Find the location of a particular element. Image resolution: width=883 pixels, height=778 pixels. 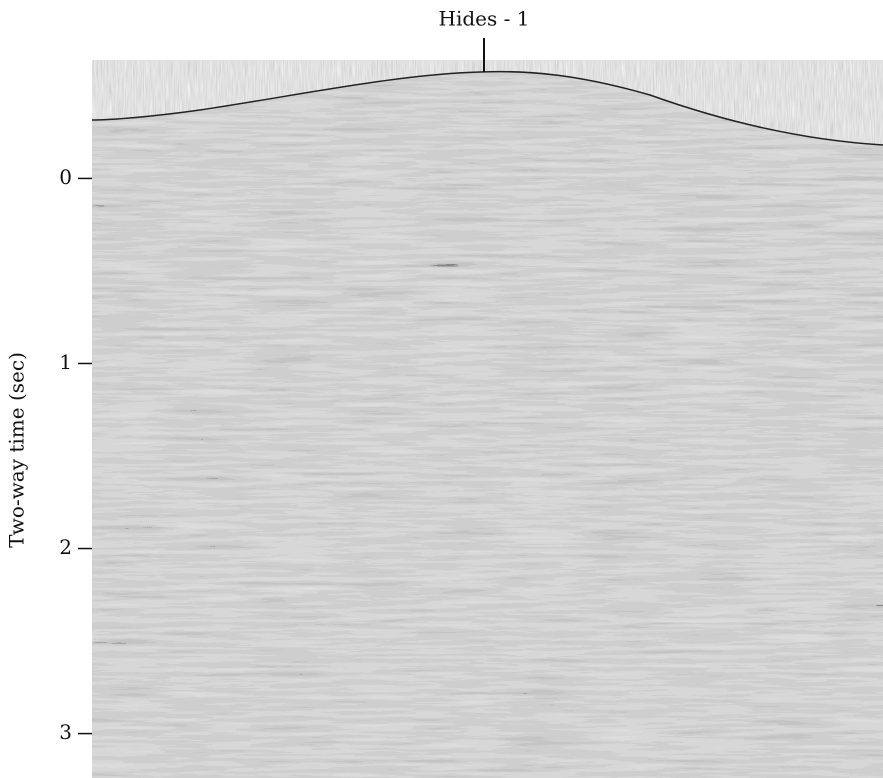

well-label: Hides - 1 is located at coordinates (484, 19).